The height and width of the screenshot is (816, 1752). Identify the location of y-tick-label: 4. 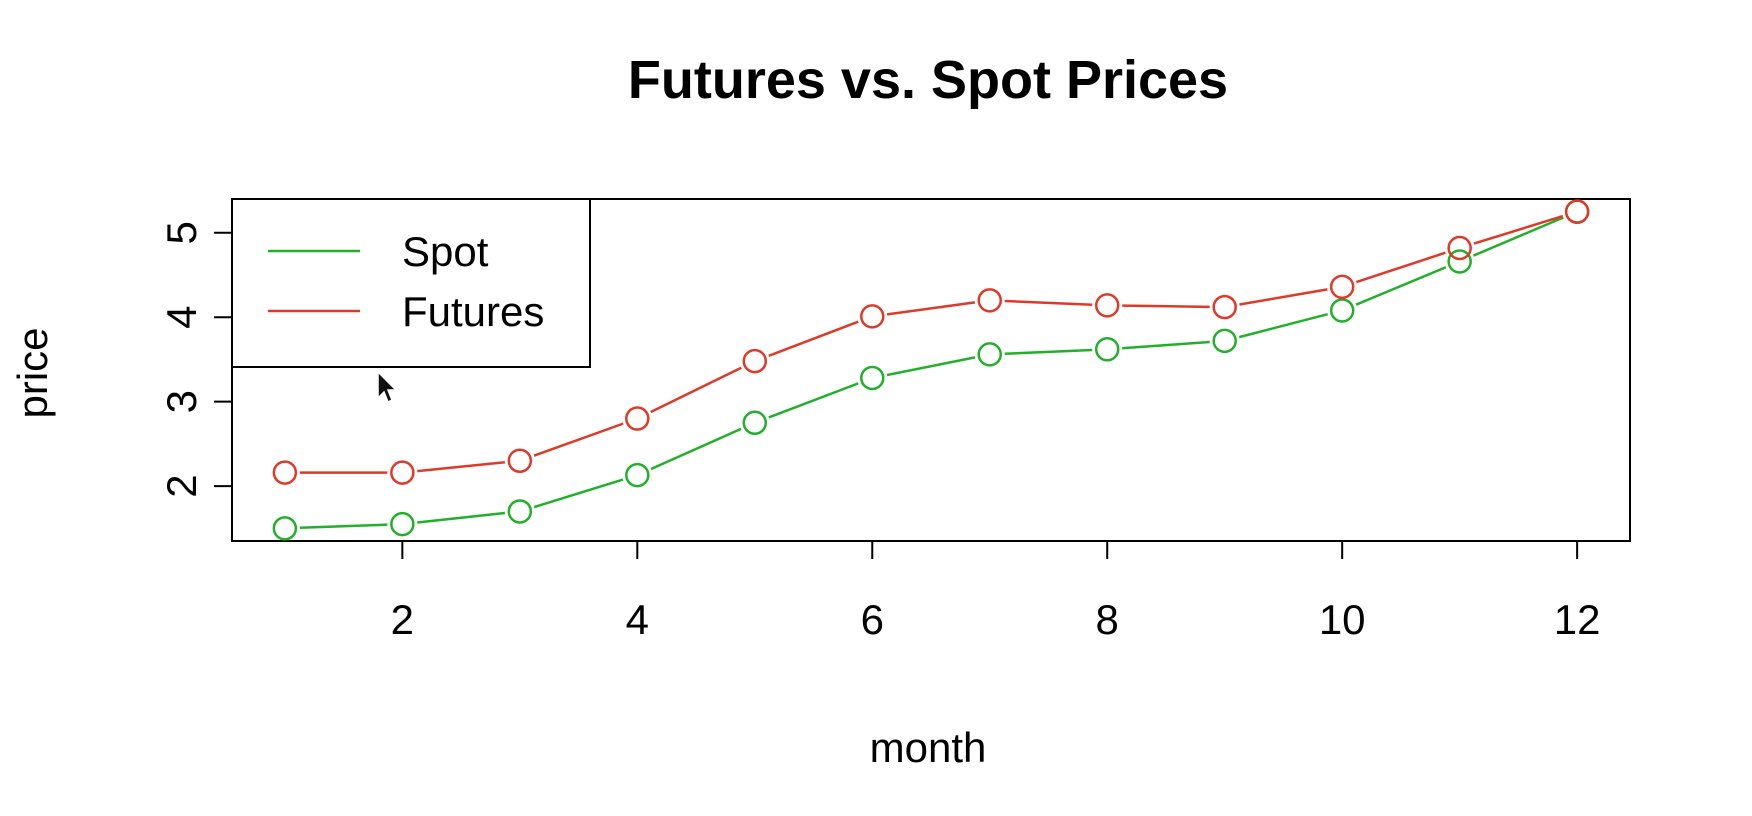
(181, 317).